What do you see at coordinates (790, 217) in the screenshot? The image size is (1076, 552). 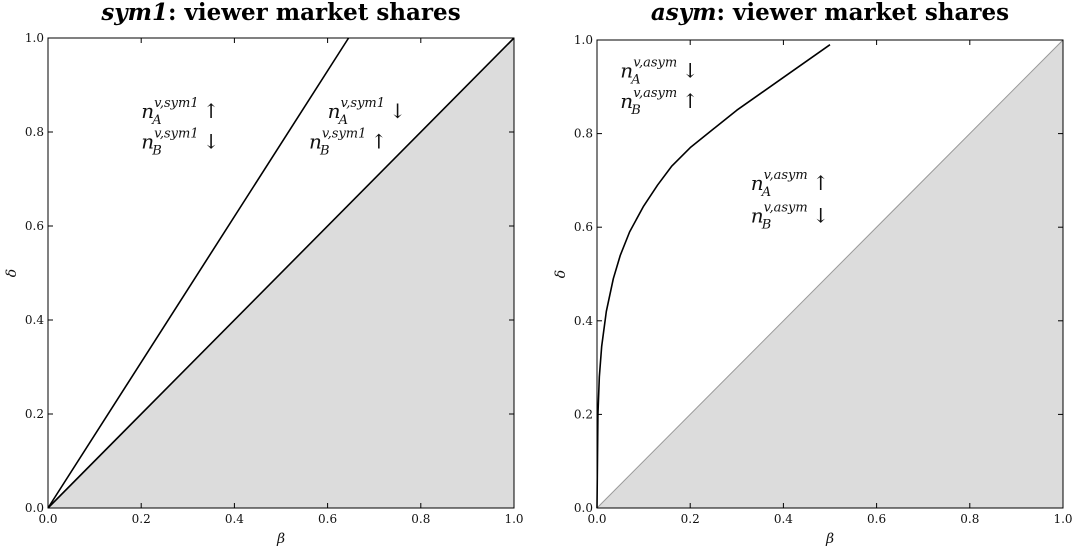 I see `annotation-label: nv,asym B ↓` at bounding box center [790, 217].